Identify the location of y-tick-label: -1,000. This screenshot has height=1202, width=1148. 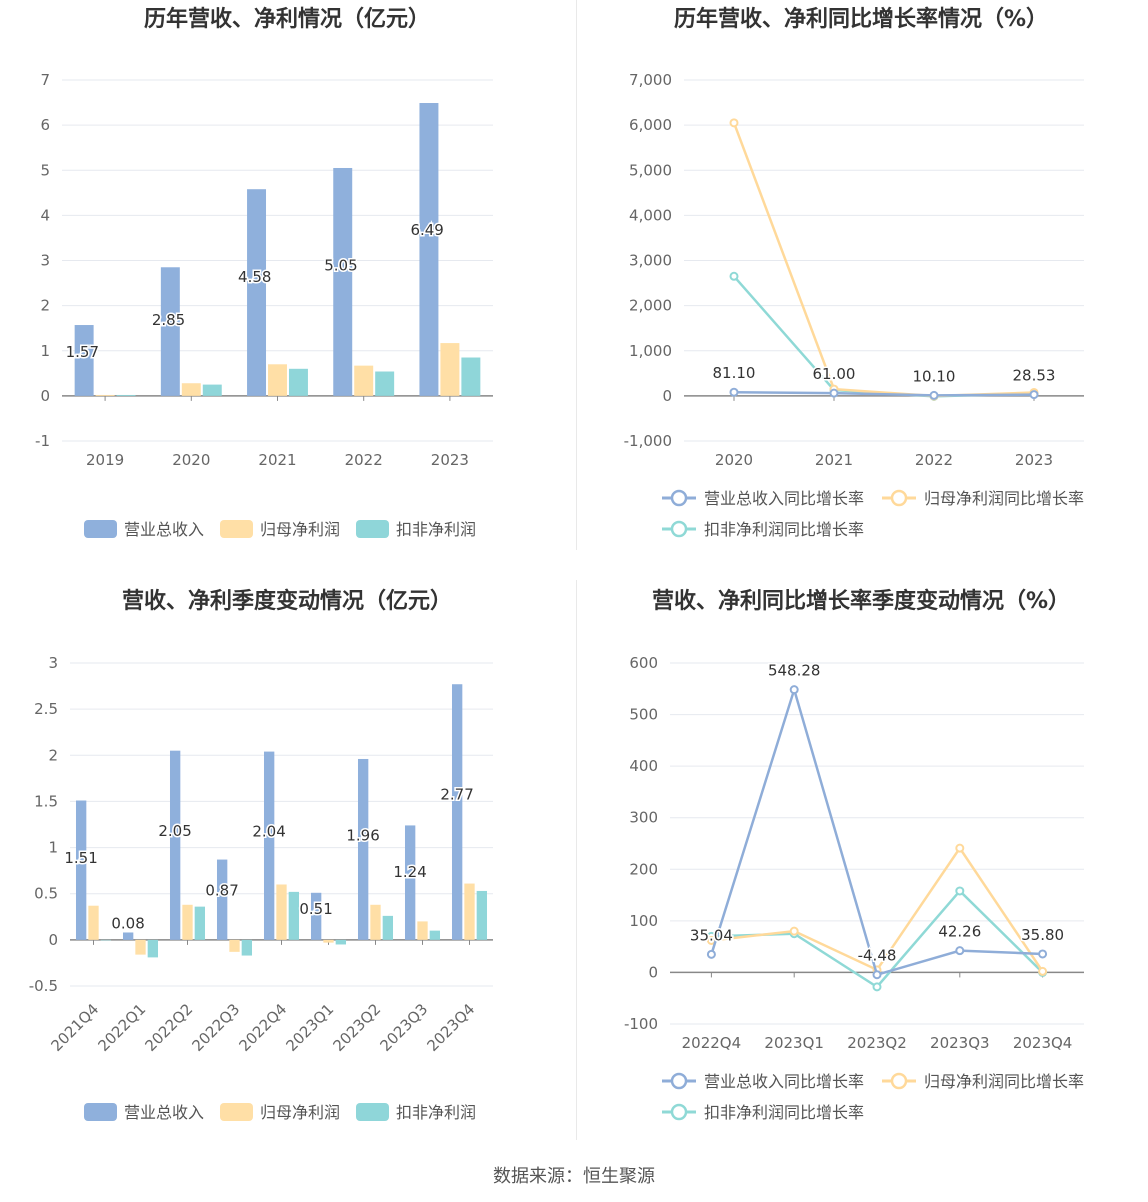
(648, 441).